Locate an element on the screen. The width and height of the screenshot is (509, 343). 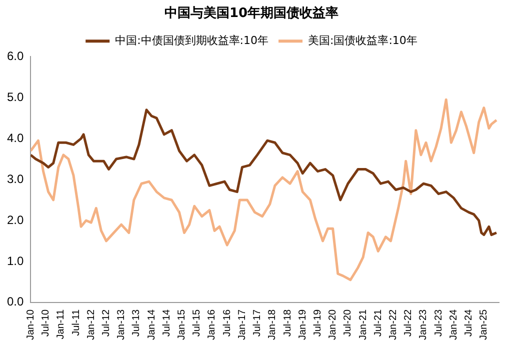
y-tick-label: 2.0 is located at coordinates (15, 219).